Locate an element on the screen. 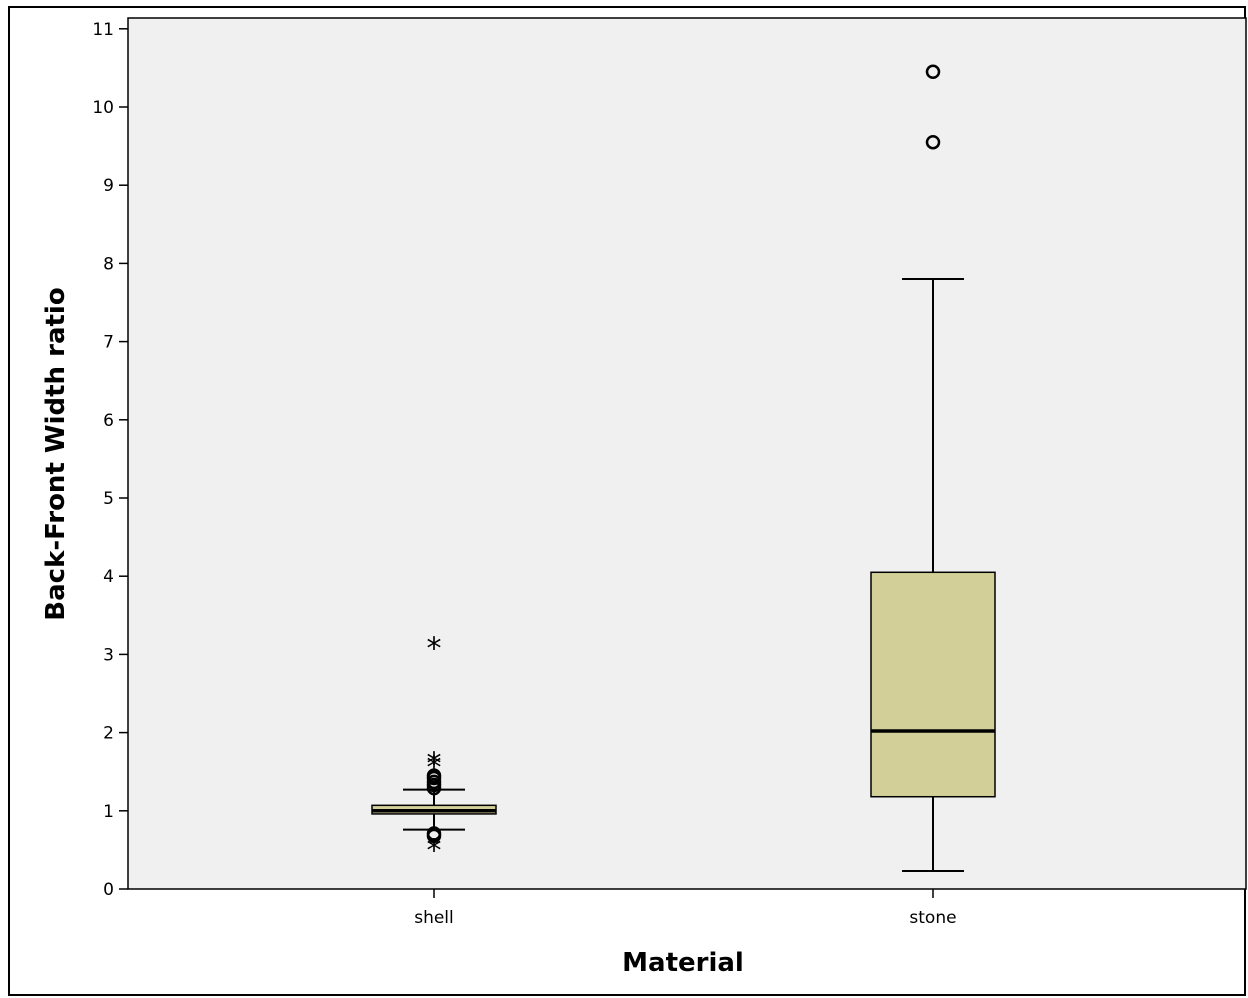 Image resolution: width=1248 pixels, height=998 pixels. box-iqr is located at coordinates (933, 684).